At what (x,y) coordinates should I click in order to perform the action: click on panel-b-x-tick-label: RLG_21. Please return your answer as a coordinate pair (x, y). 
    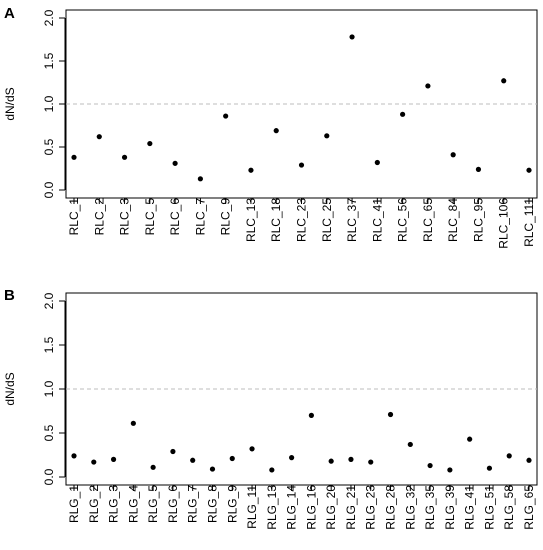
    Looking at the image, I should click on (351, 507).